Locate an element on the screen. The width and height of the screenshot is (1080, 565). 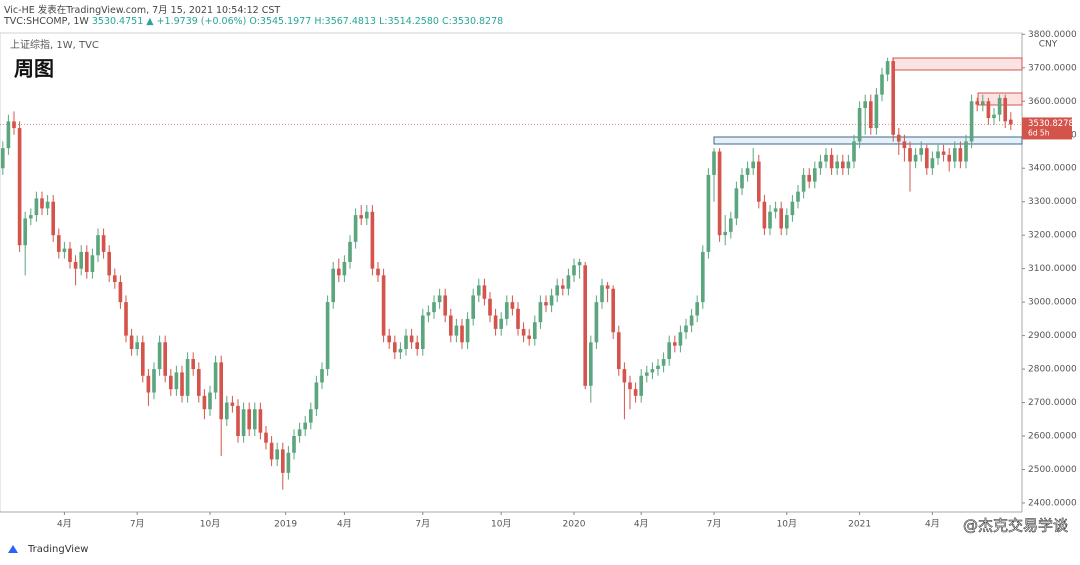
y-tick-label: 3700.0000 is located at coordinates (1052, 68).